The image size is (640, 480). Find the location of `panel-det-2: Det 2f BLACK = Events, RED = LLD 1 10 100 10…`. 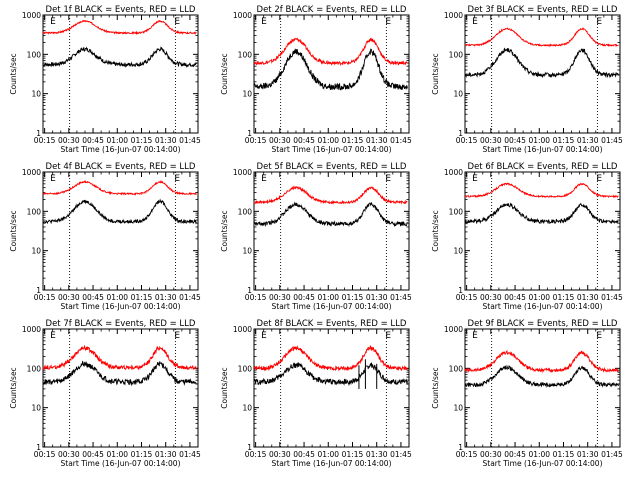

panel-det-2: Det 2f BLACK = Events, RED = LLD 1 10 100 10… is located at coordinates (316, 79).